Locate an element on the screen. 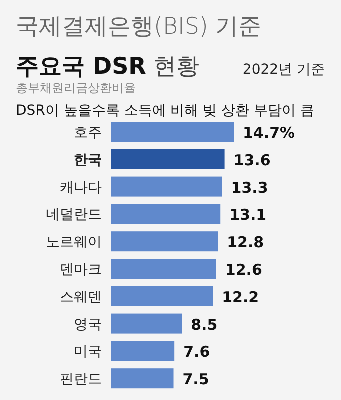 This screenshot has width=341, height=400. data-label: 7.6 is located at coordinates (197, 352).